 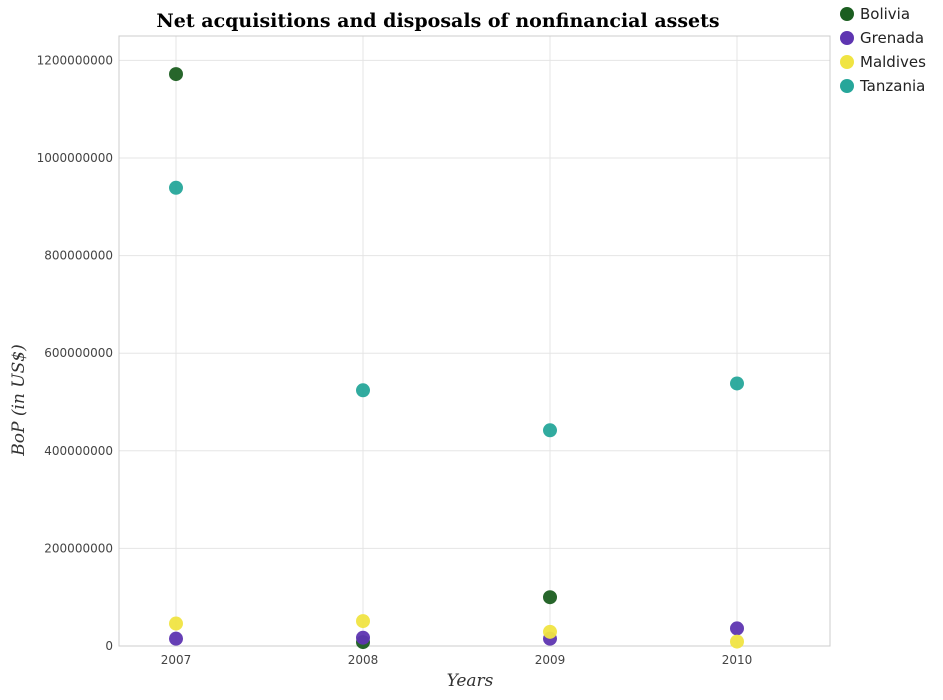 What do you see at coordinates (892, 86) in the screenshot?
I see `legend-label-tanzania: Tanzania` at bounding box center [892, 86].